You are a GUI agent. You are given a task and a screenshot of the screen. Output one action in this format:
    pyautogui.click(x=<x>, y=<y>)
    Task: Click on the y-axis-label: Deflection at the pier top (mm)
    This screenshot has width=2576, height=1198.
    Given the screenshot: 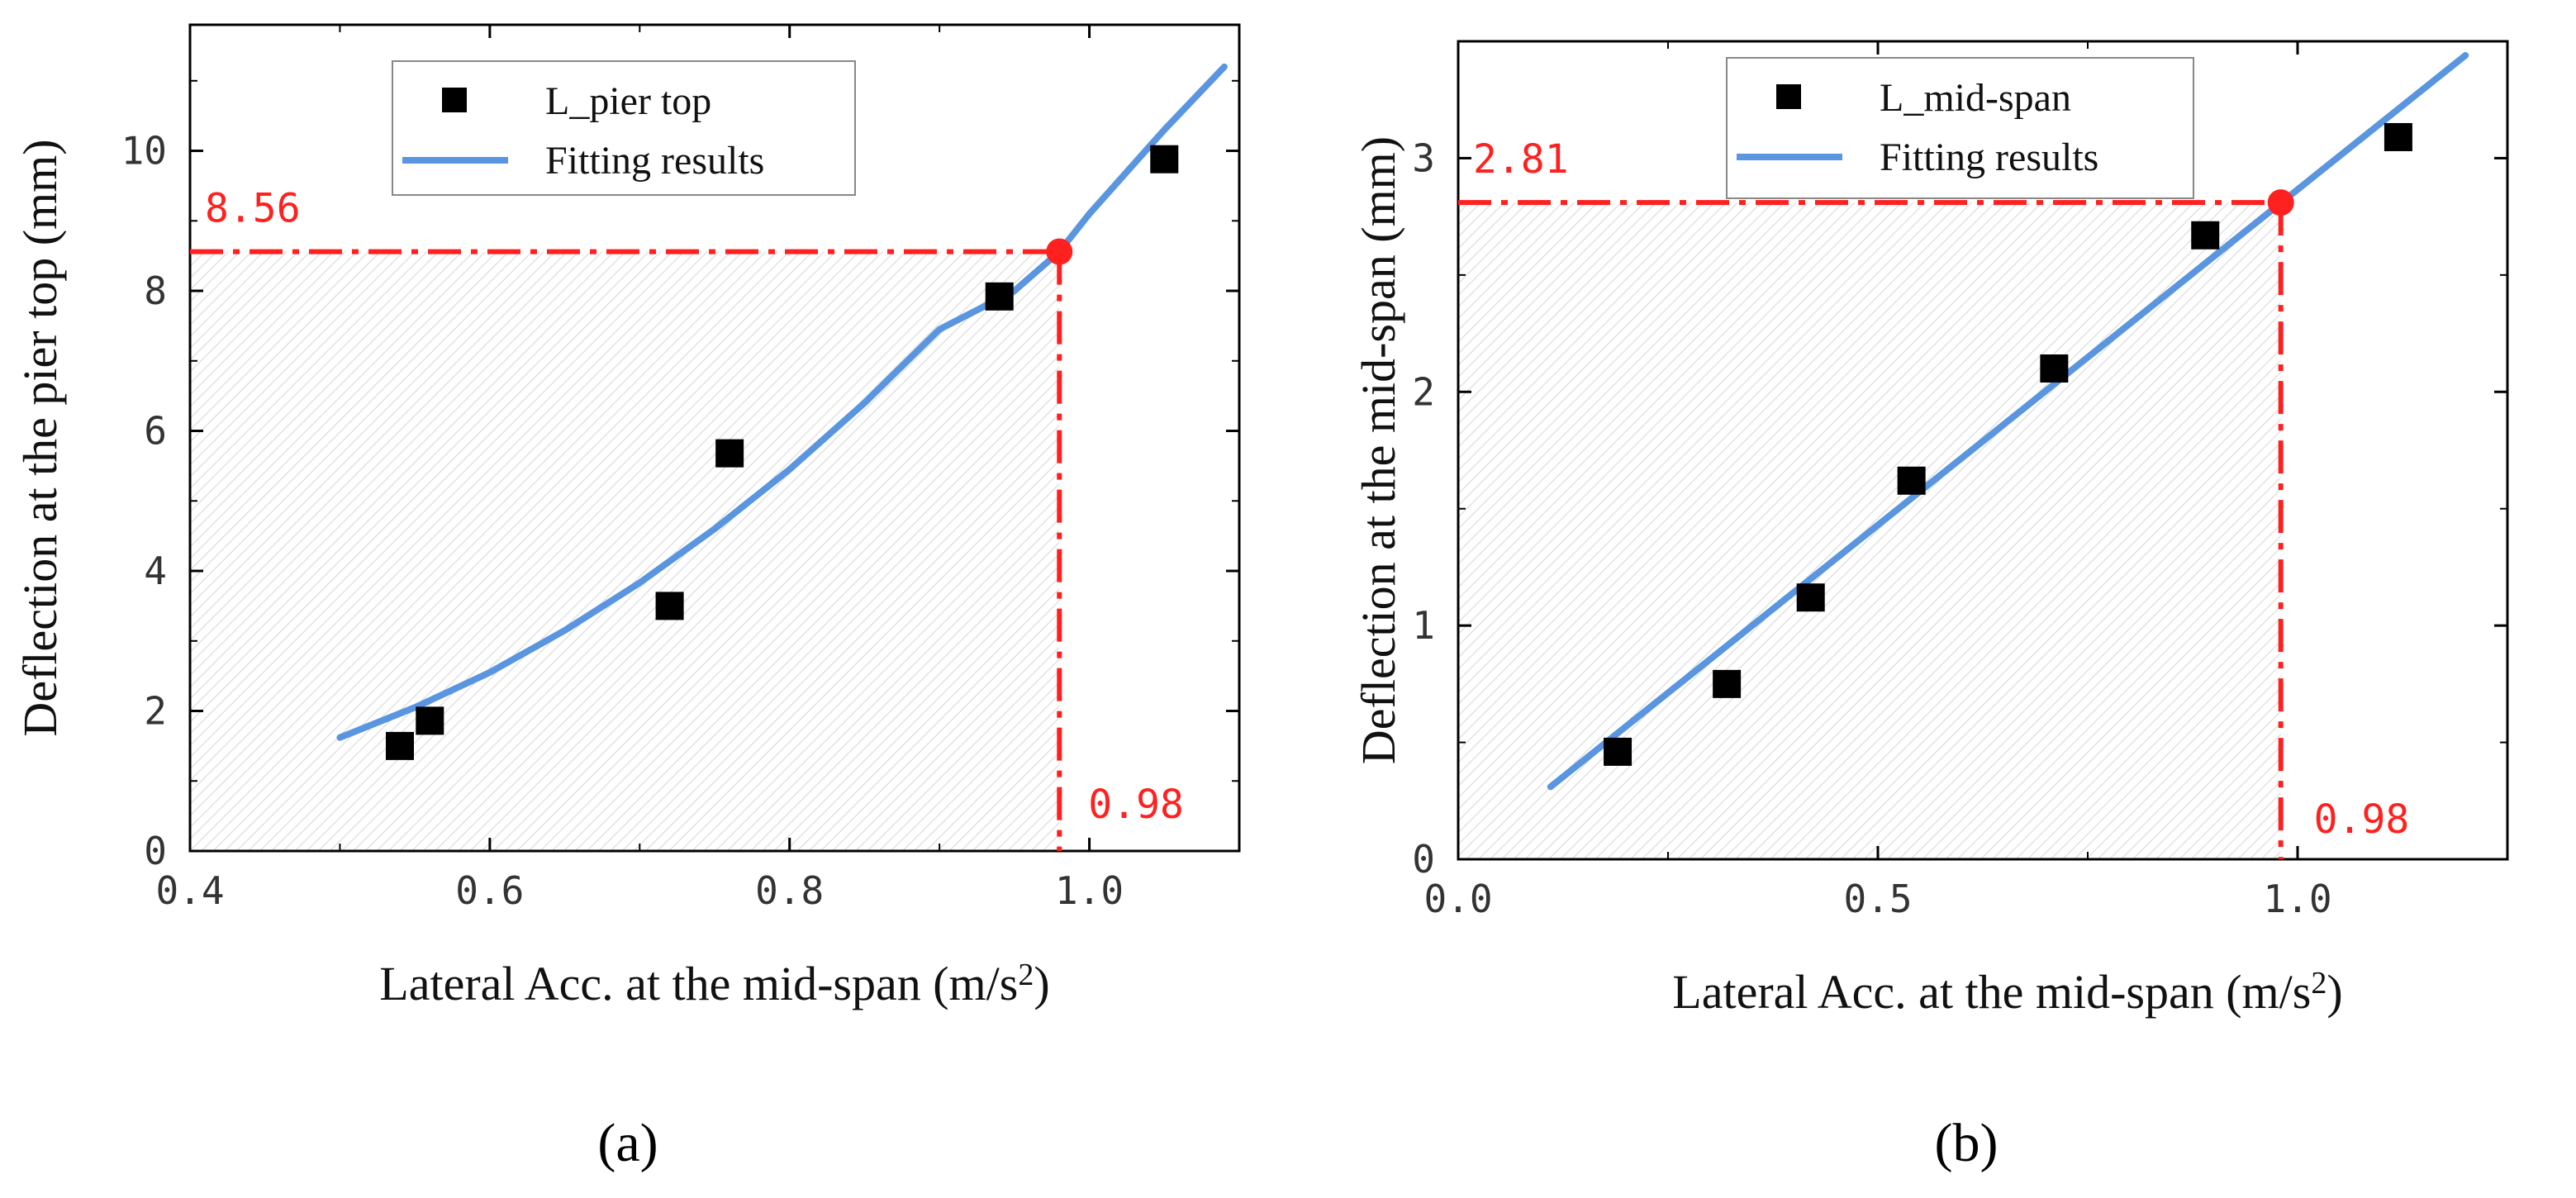 What is the action you would take?
    pyautogui.click(x=40, y=438)
    